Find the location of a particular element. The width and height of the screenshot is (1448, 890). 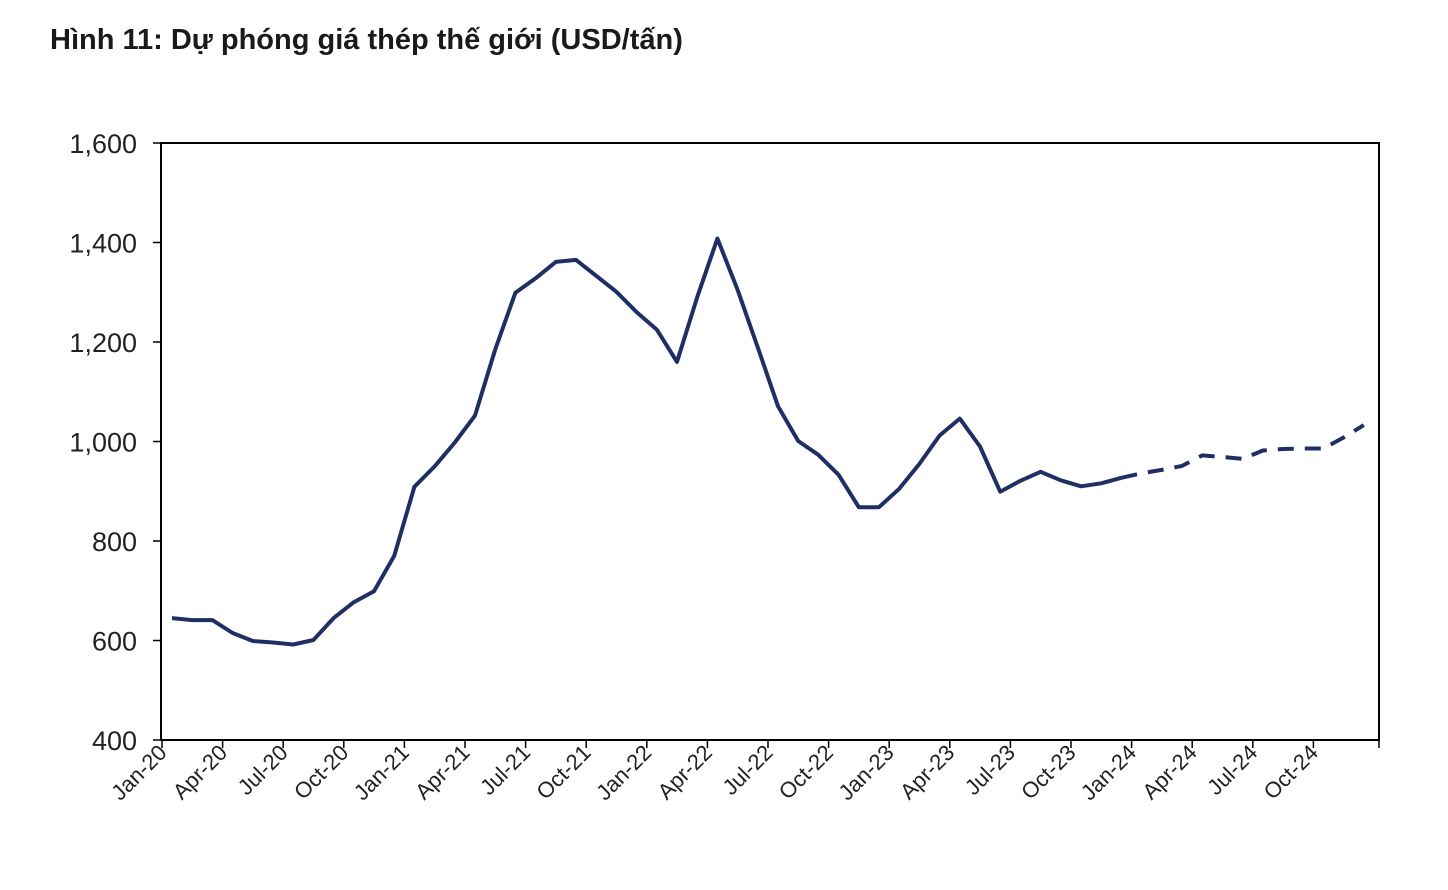

y-tick-label: 600 is located at coordinates (114, 642).